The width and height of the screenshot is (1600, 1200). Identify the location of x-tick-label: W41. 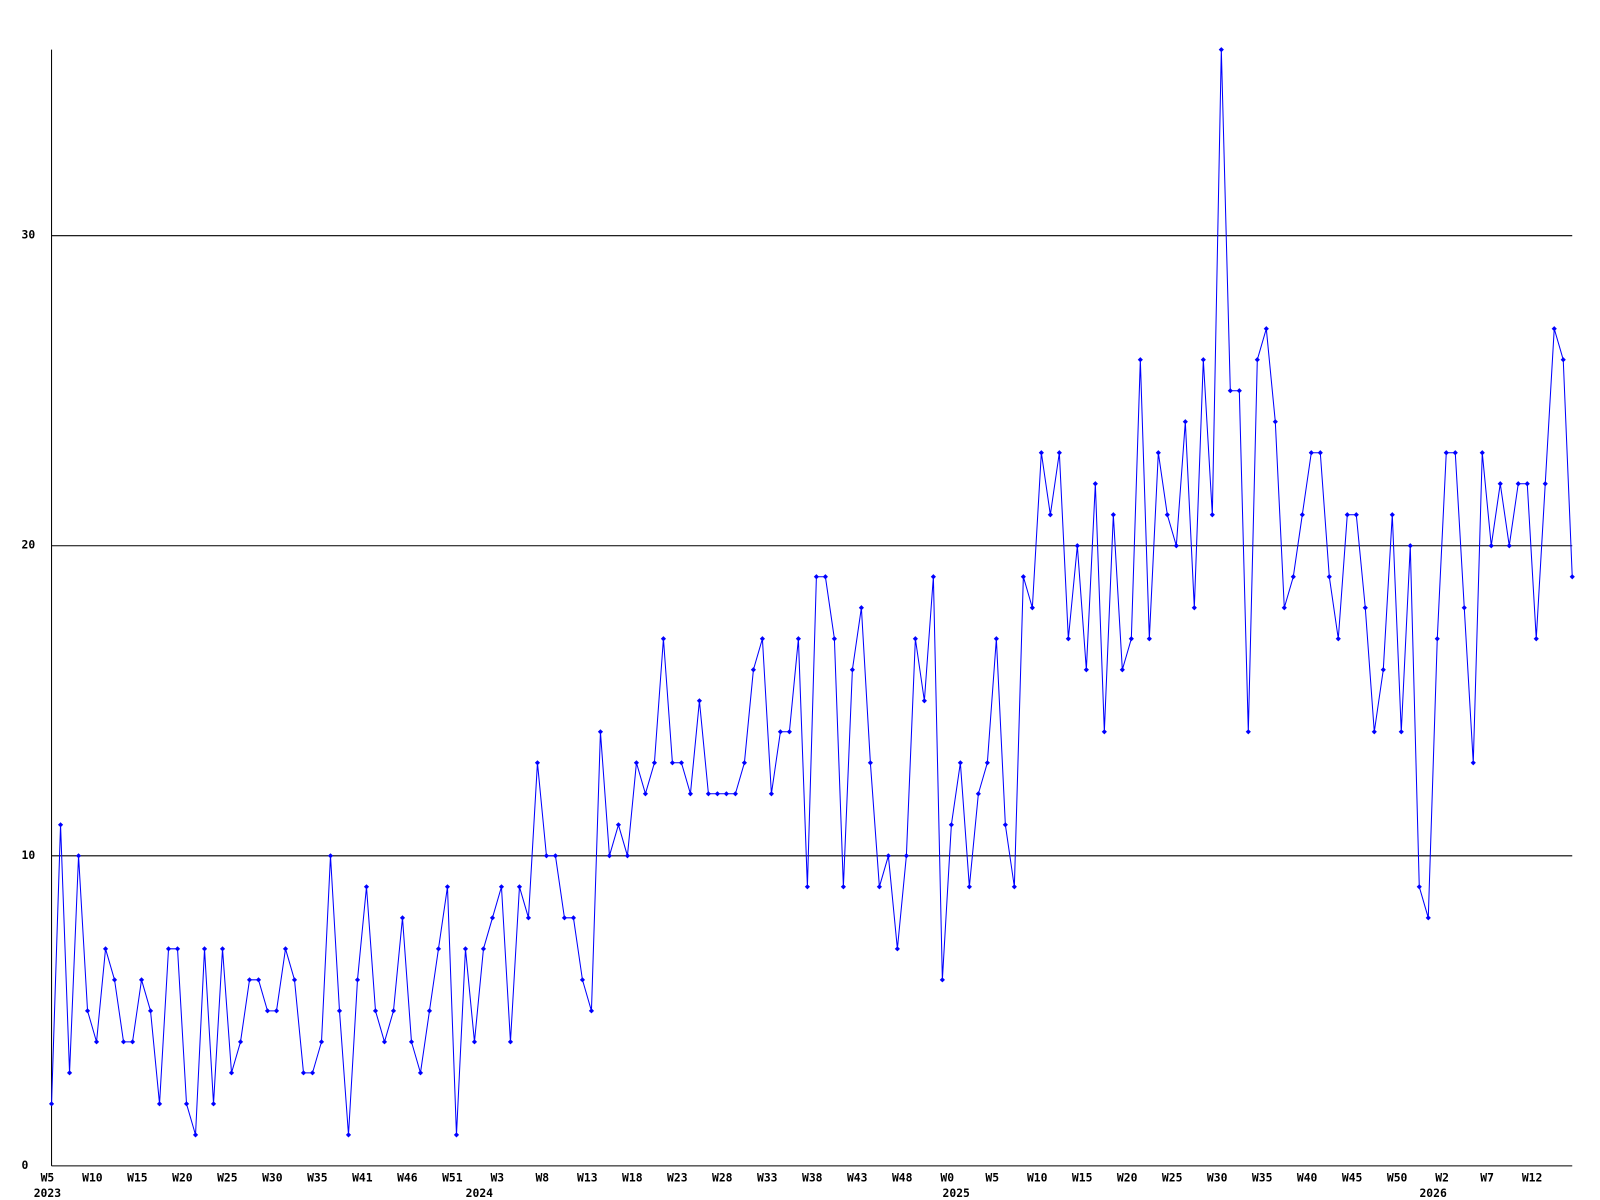
(362, 1177).